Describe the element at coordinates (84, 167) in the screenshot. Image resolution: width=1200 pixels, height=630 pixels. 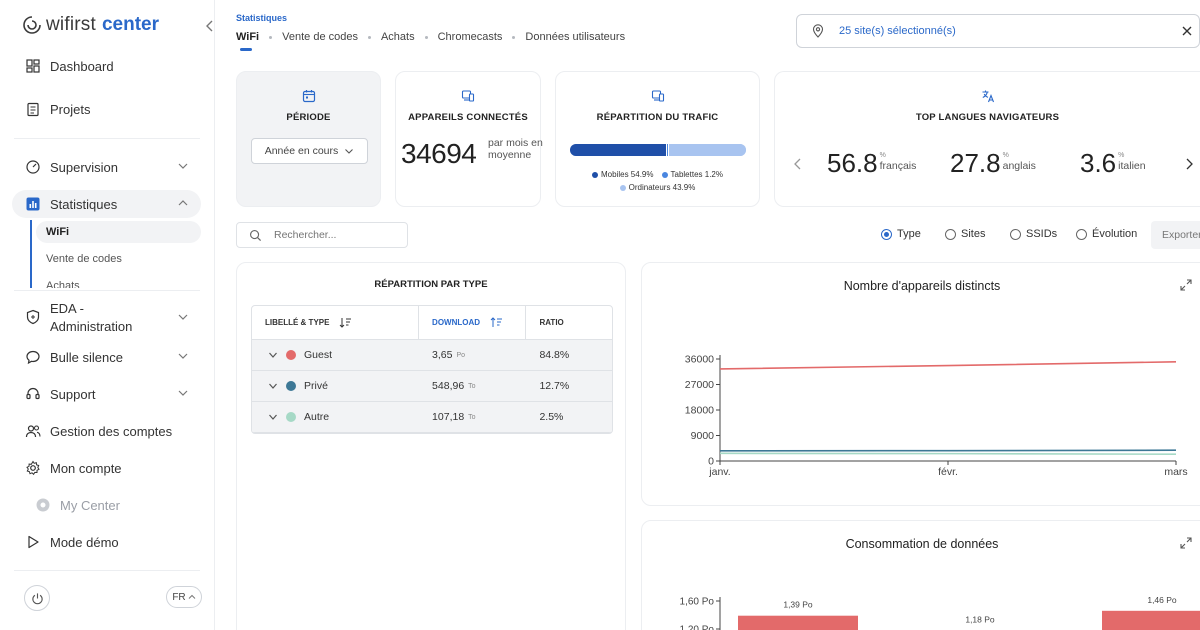
I see `sidebar-item-label: Supervision` at that location.